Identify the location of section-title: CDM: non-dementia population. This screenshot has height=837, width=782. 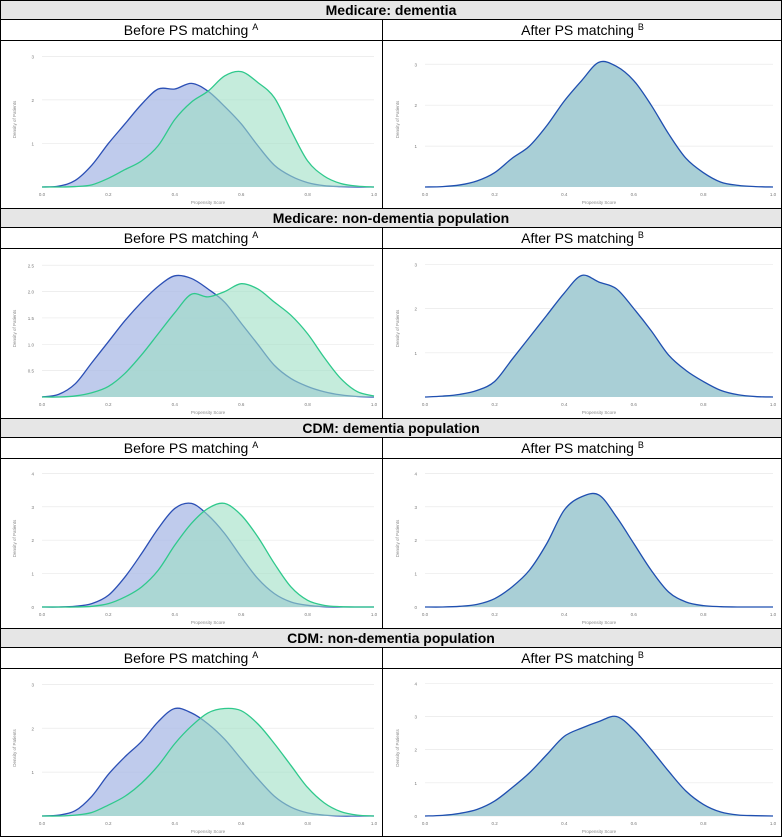
(391, 638).